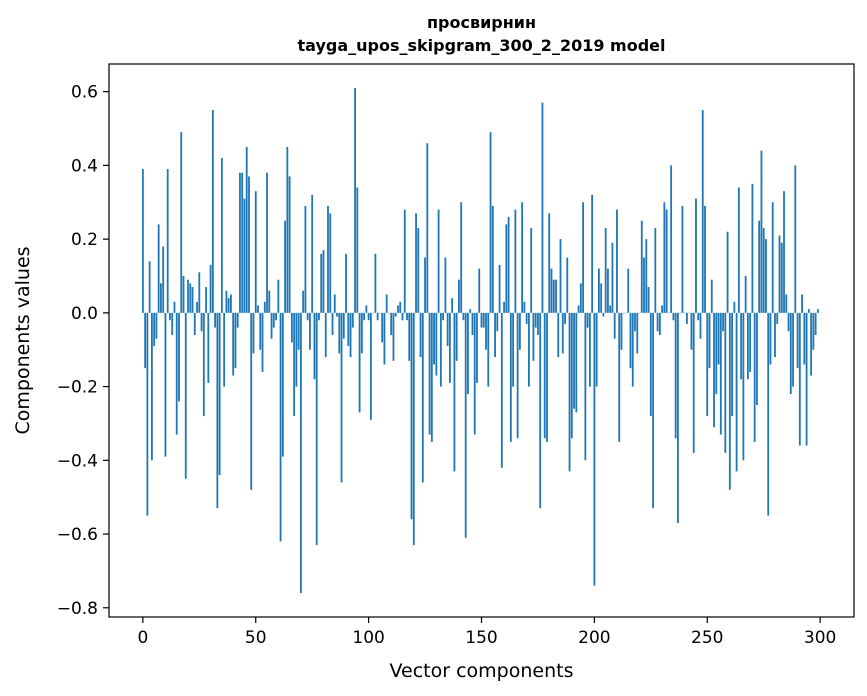  Describe the element at coordinates (84, 314) in the screenshot. I see `y-tick-label: 0.0` at that location.